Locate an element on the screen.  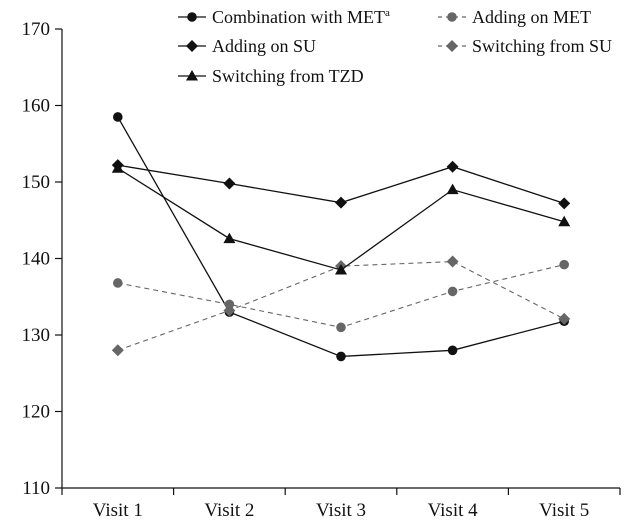
x-tick-label: Visit 4 is located at coordinates (453, 510).